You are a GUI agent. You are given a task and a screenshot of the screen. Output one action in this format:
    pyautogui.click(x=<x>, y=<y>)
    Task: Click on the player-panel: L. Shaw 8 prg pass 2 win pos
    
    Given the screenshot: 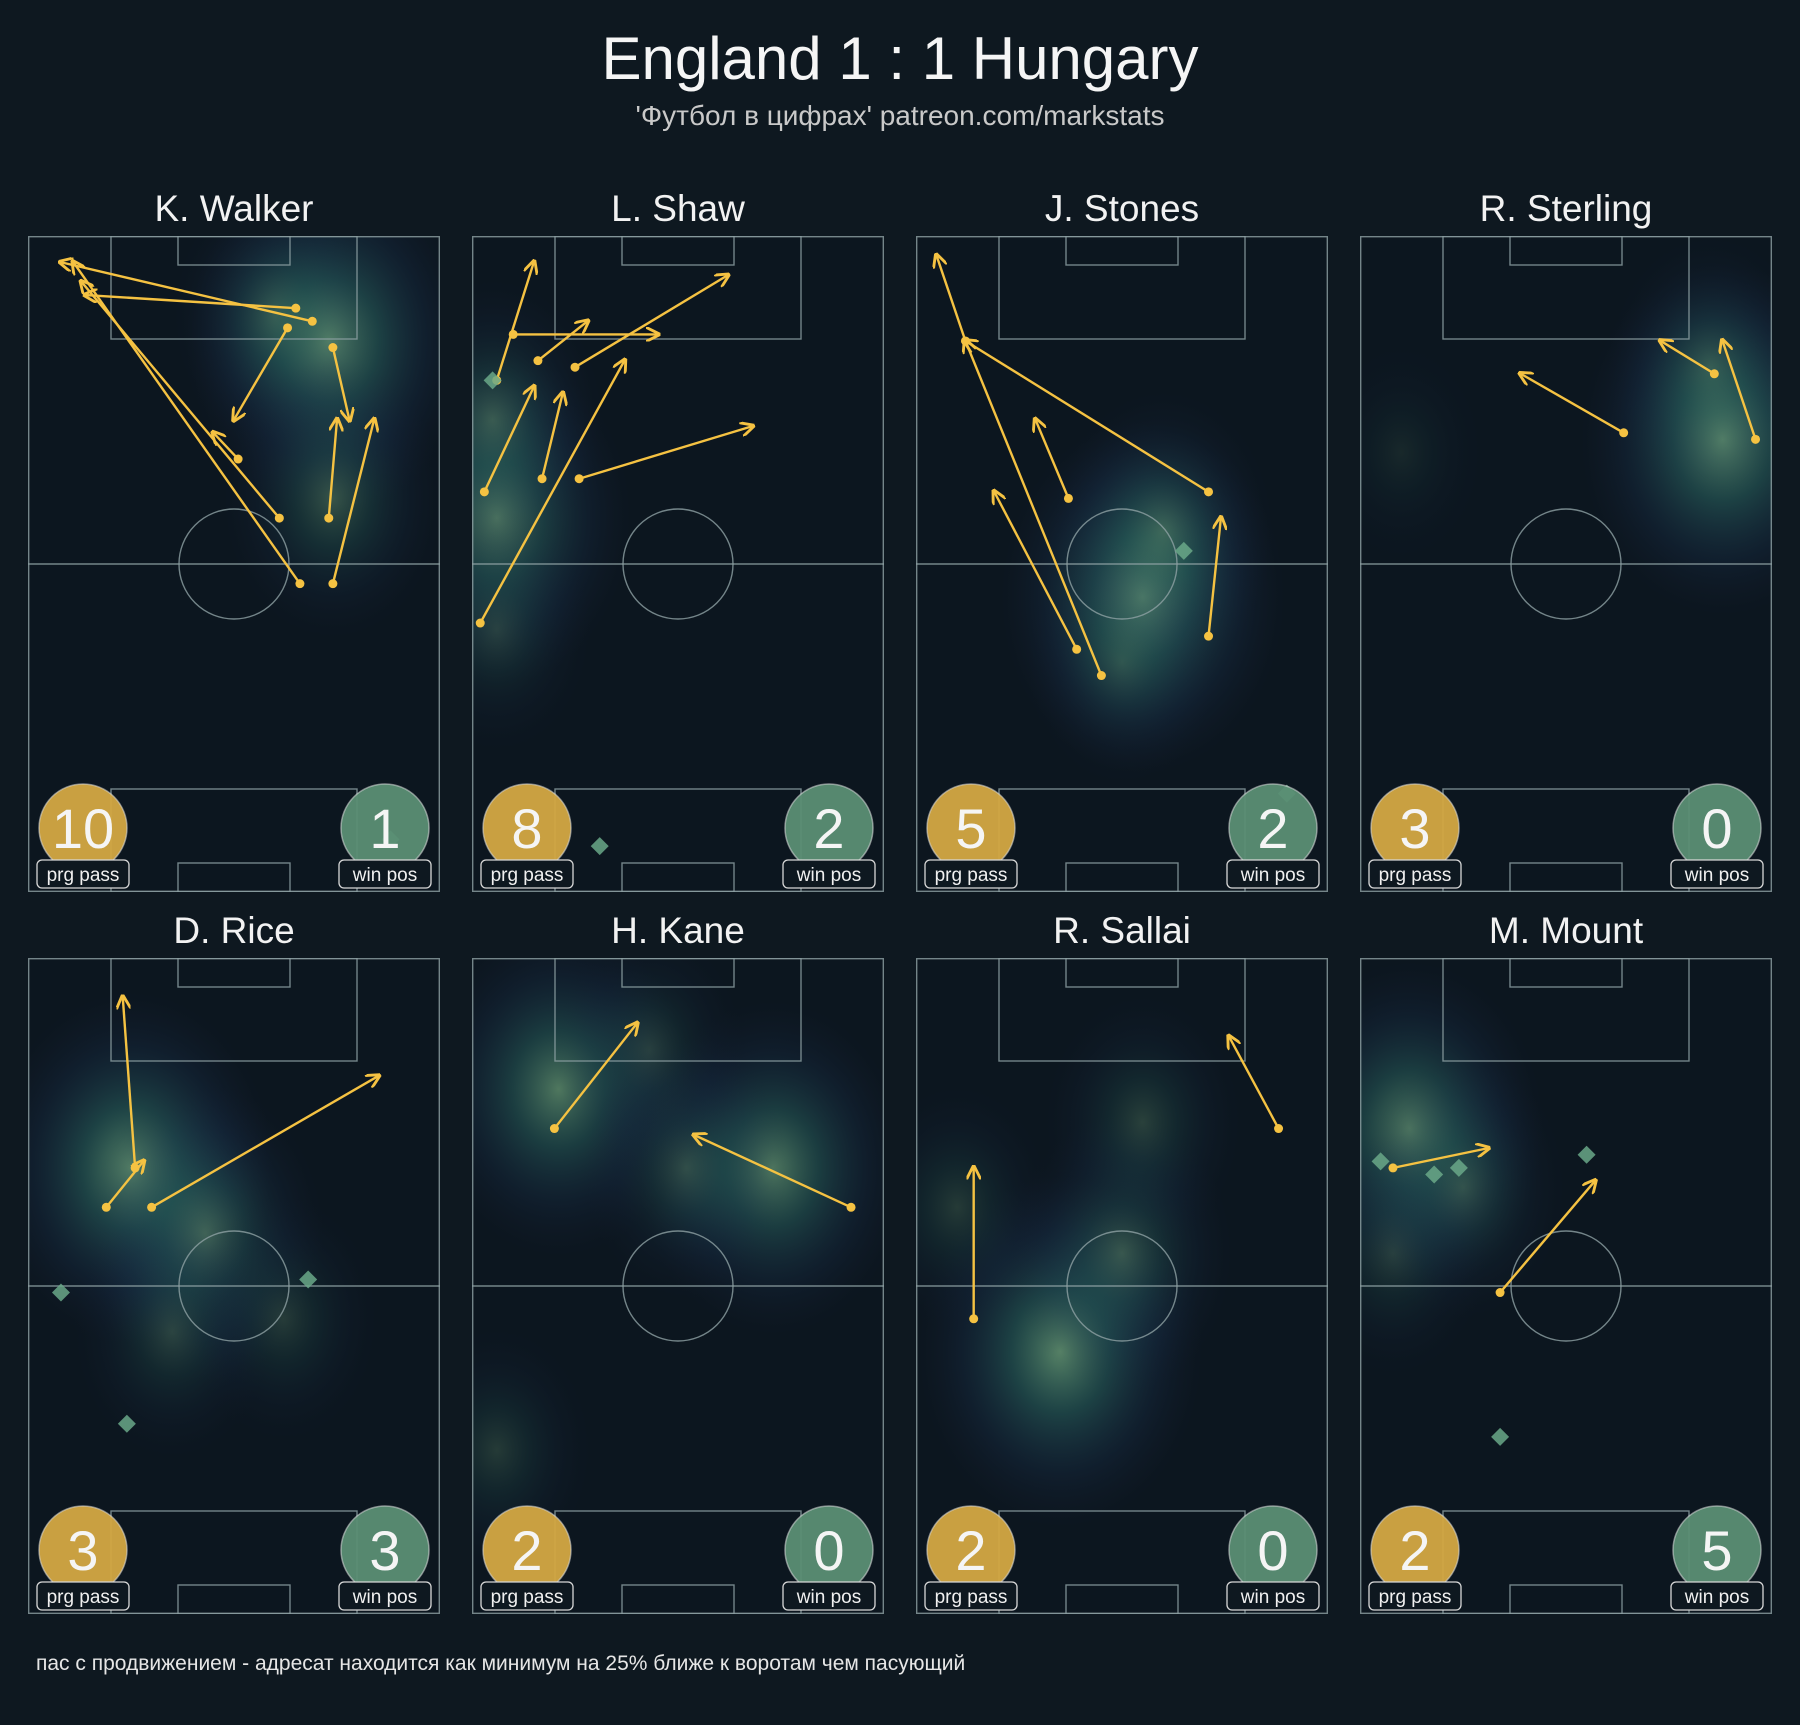 What is the action you would take?
    pyautogui.click(x=678, y=540)
    